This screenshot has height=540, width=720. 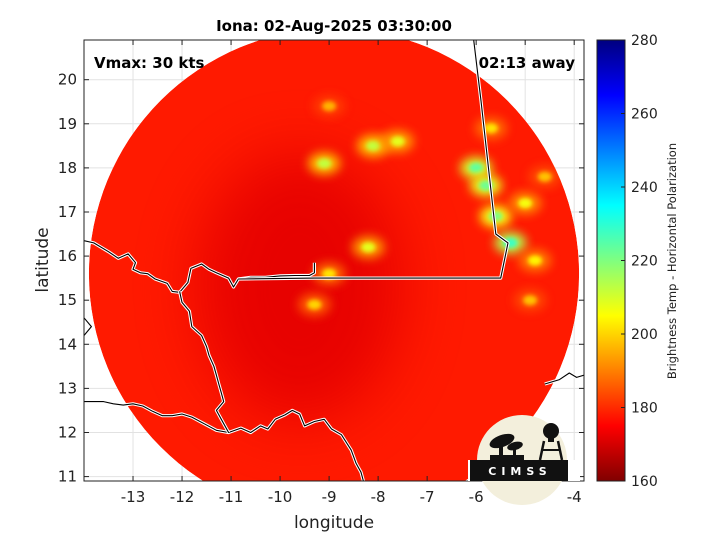 I want to click on y-tick-label: 14, so click(x=67, y=344).